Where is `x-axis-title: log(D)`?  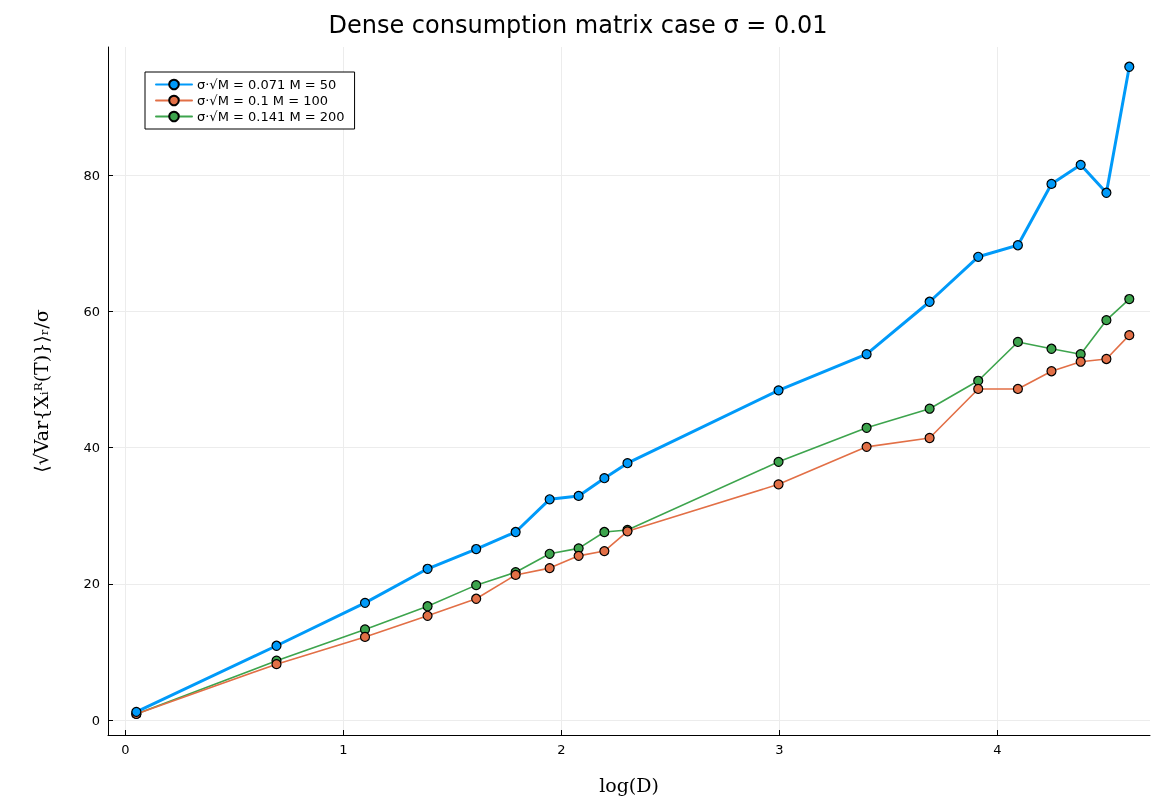 x-axis-title: log(D) is located at coordinates (629, 784).